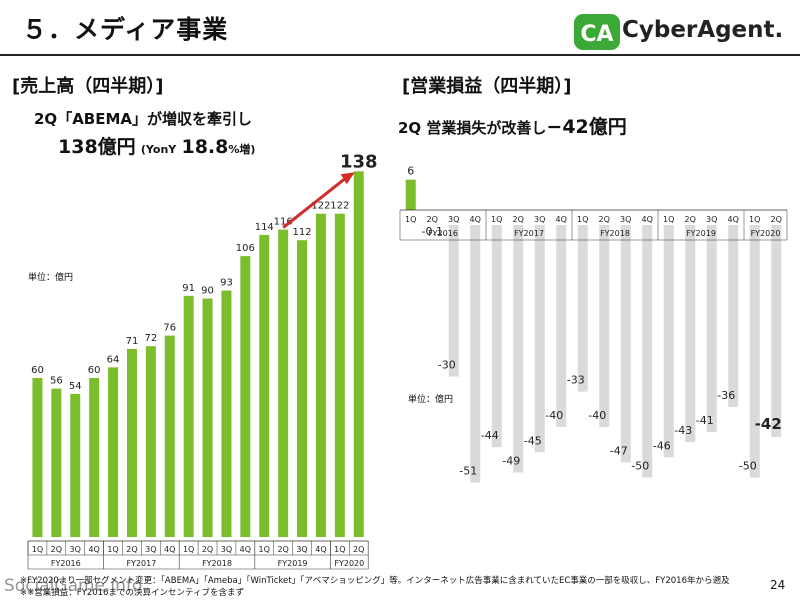 The height and width of the screenshot is (600, 800). What do you see at coordinates (619, 450) in the screenshot?
I see `operating-data-label-11: -47` at bounding box center [619, 450].